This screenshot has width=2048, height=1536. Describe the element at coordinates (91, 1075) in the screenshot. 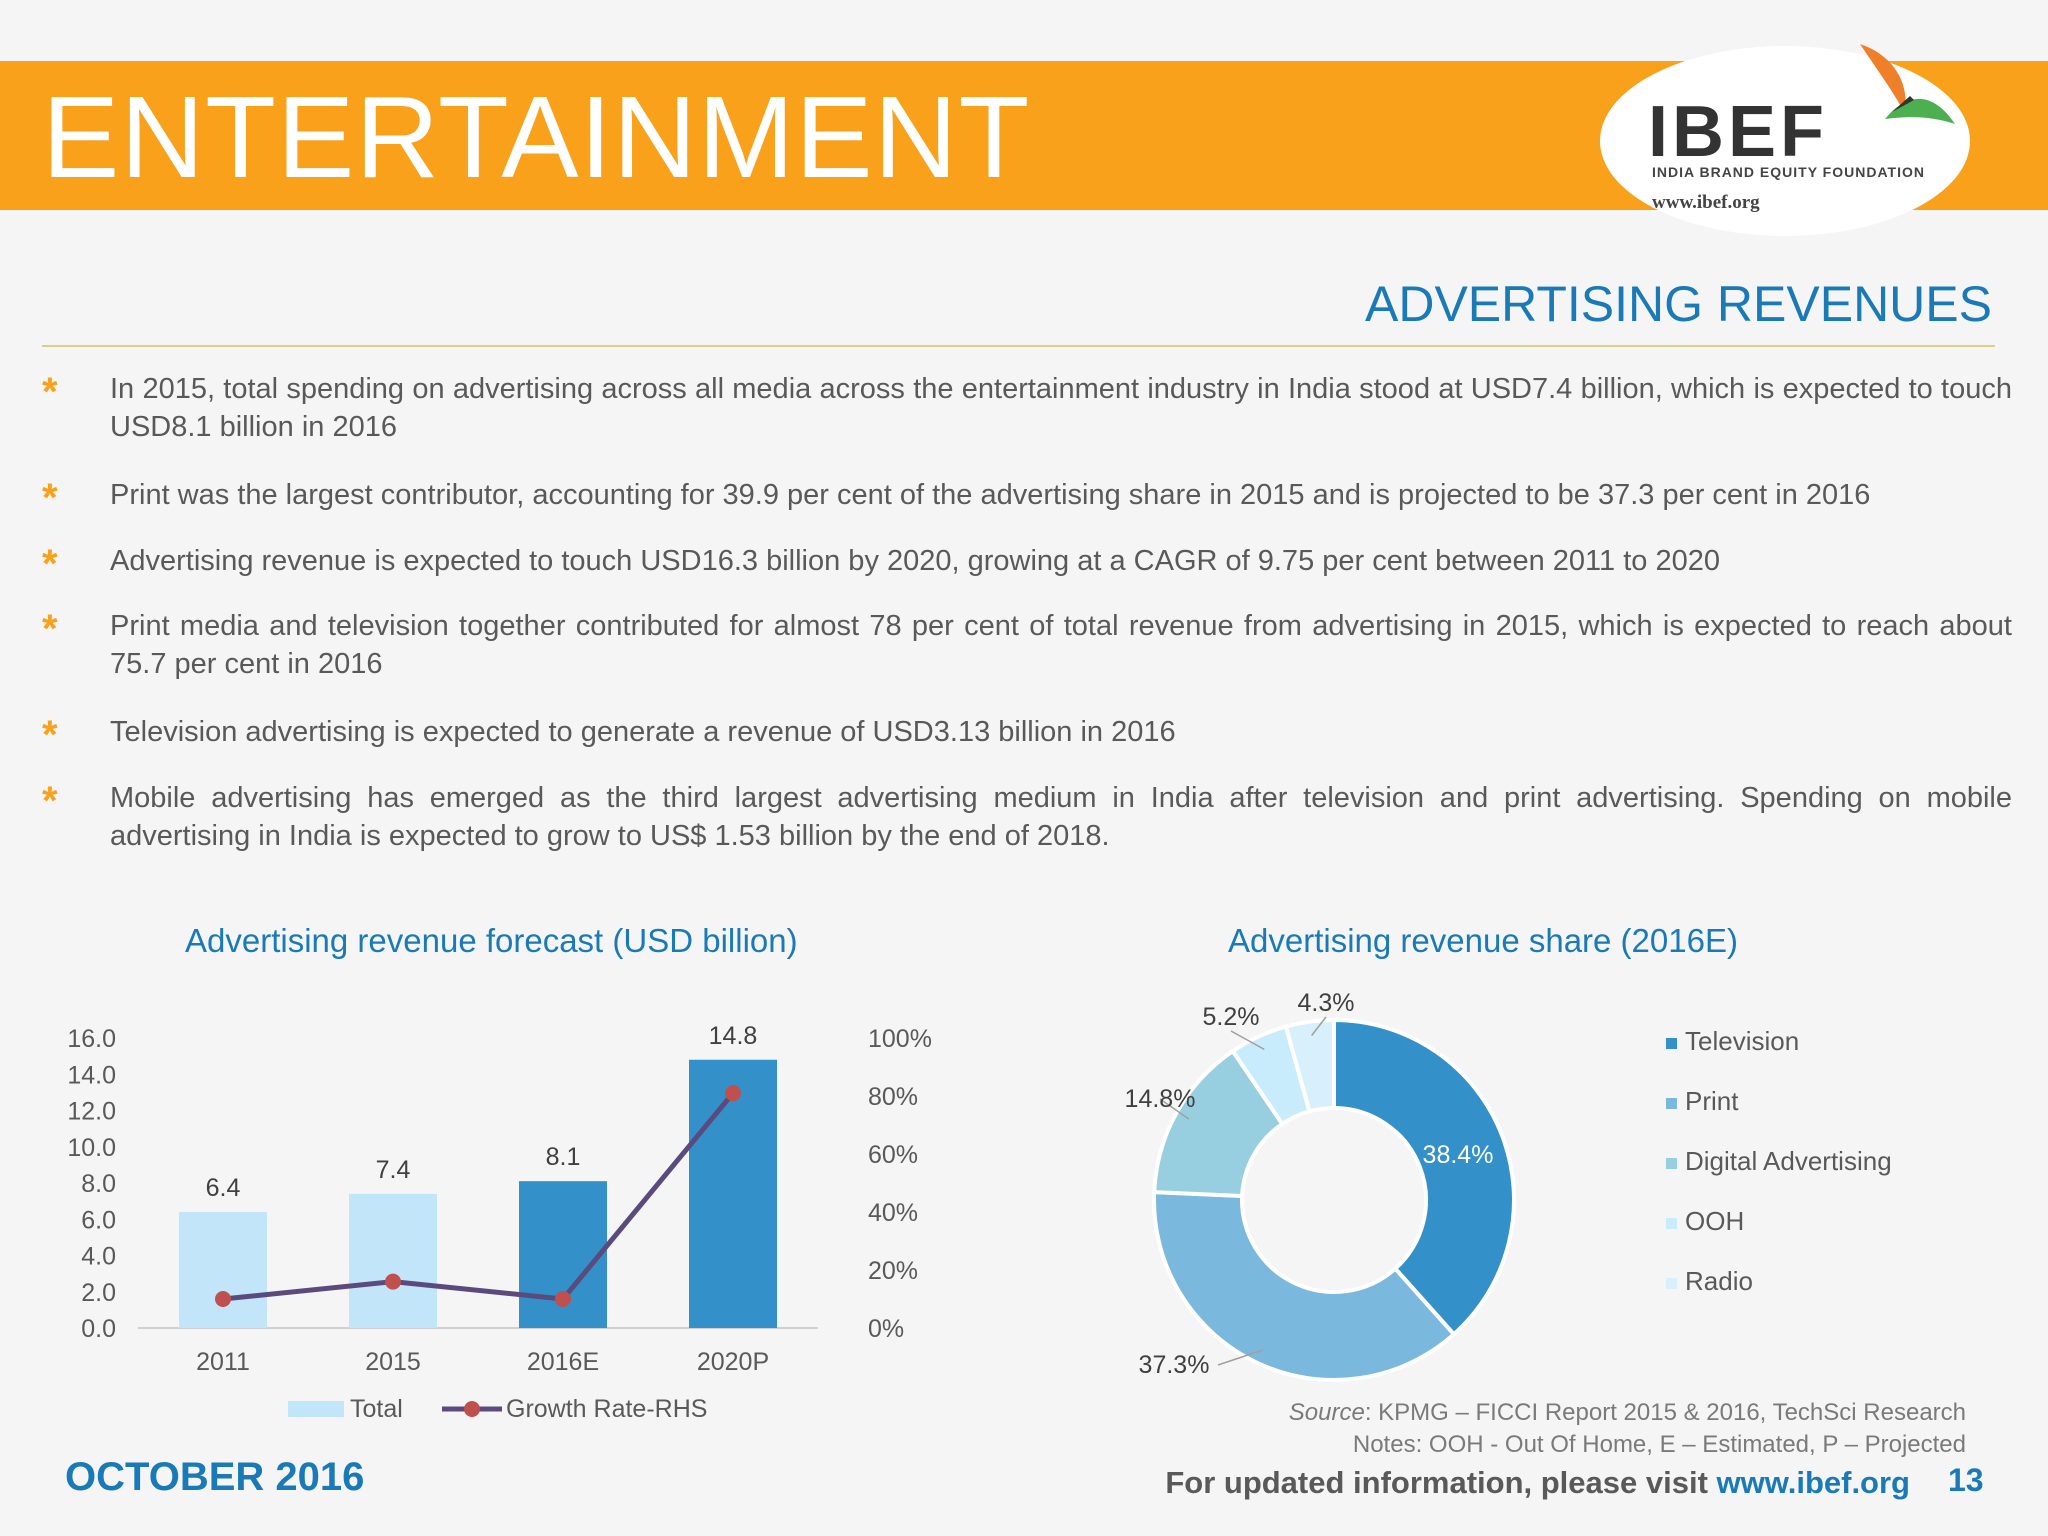

I see `y-tick-label: 14.0` at that location.